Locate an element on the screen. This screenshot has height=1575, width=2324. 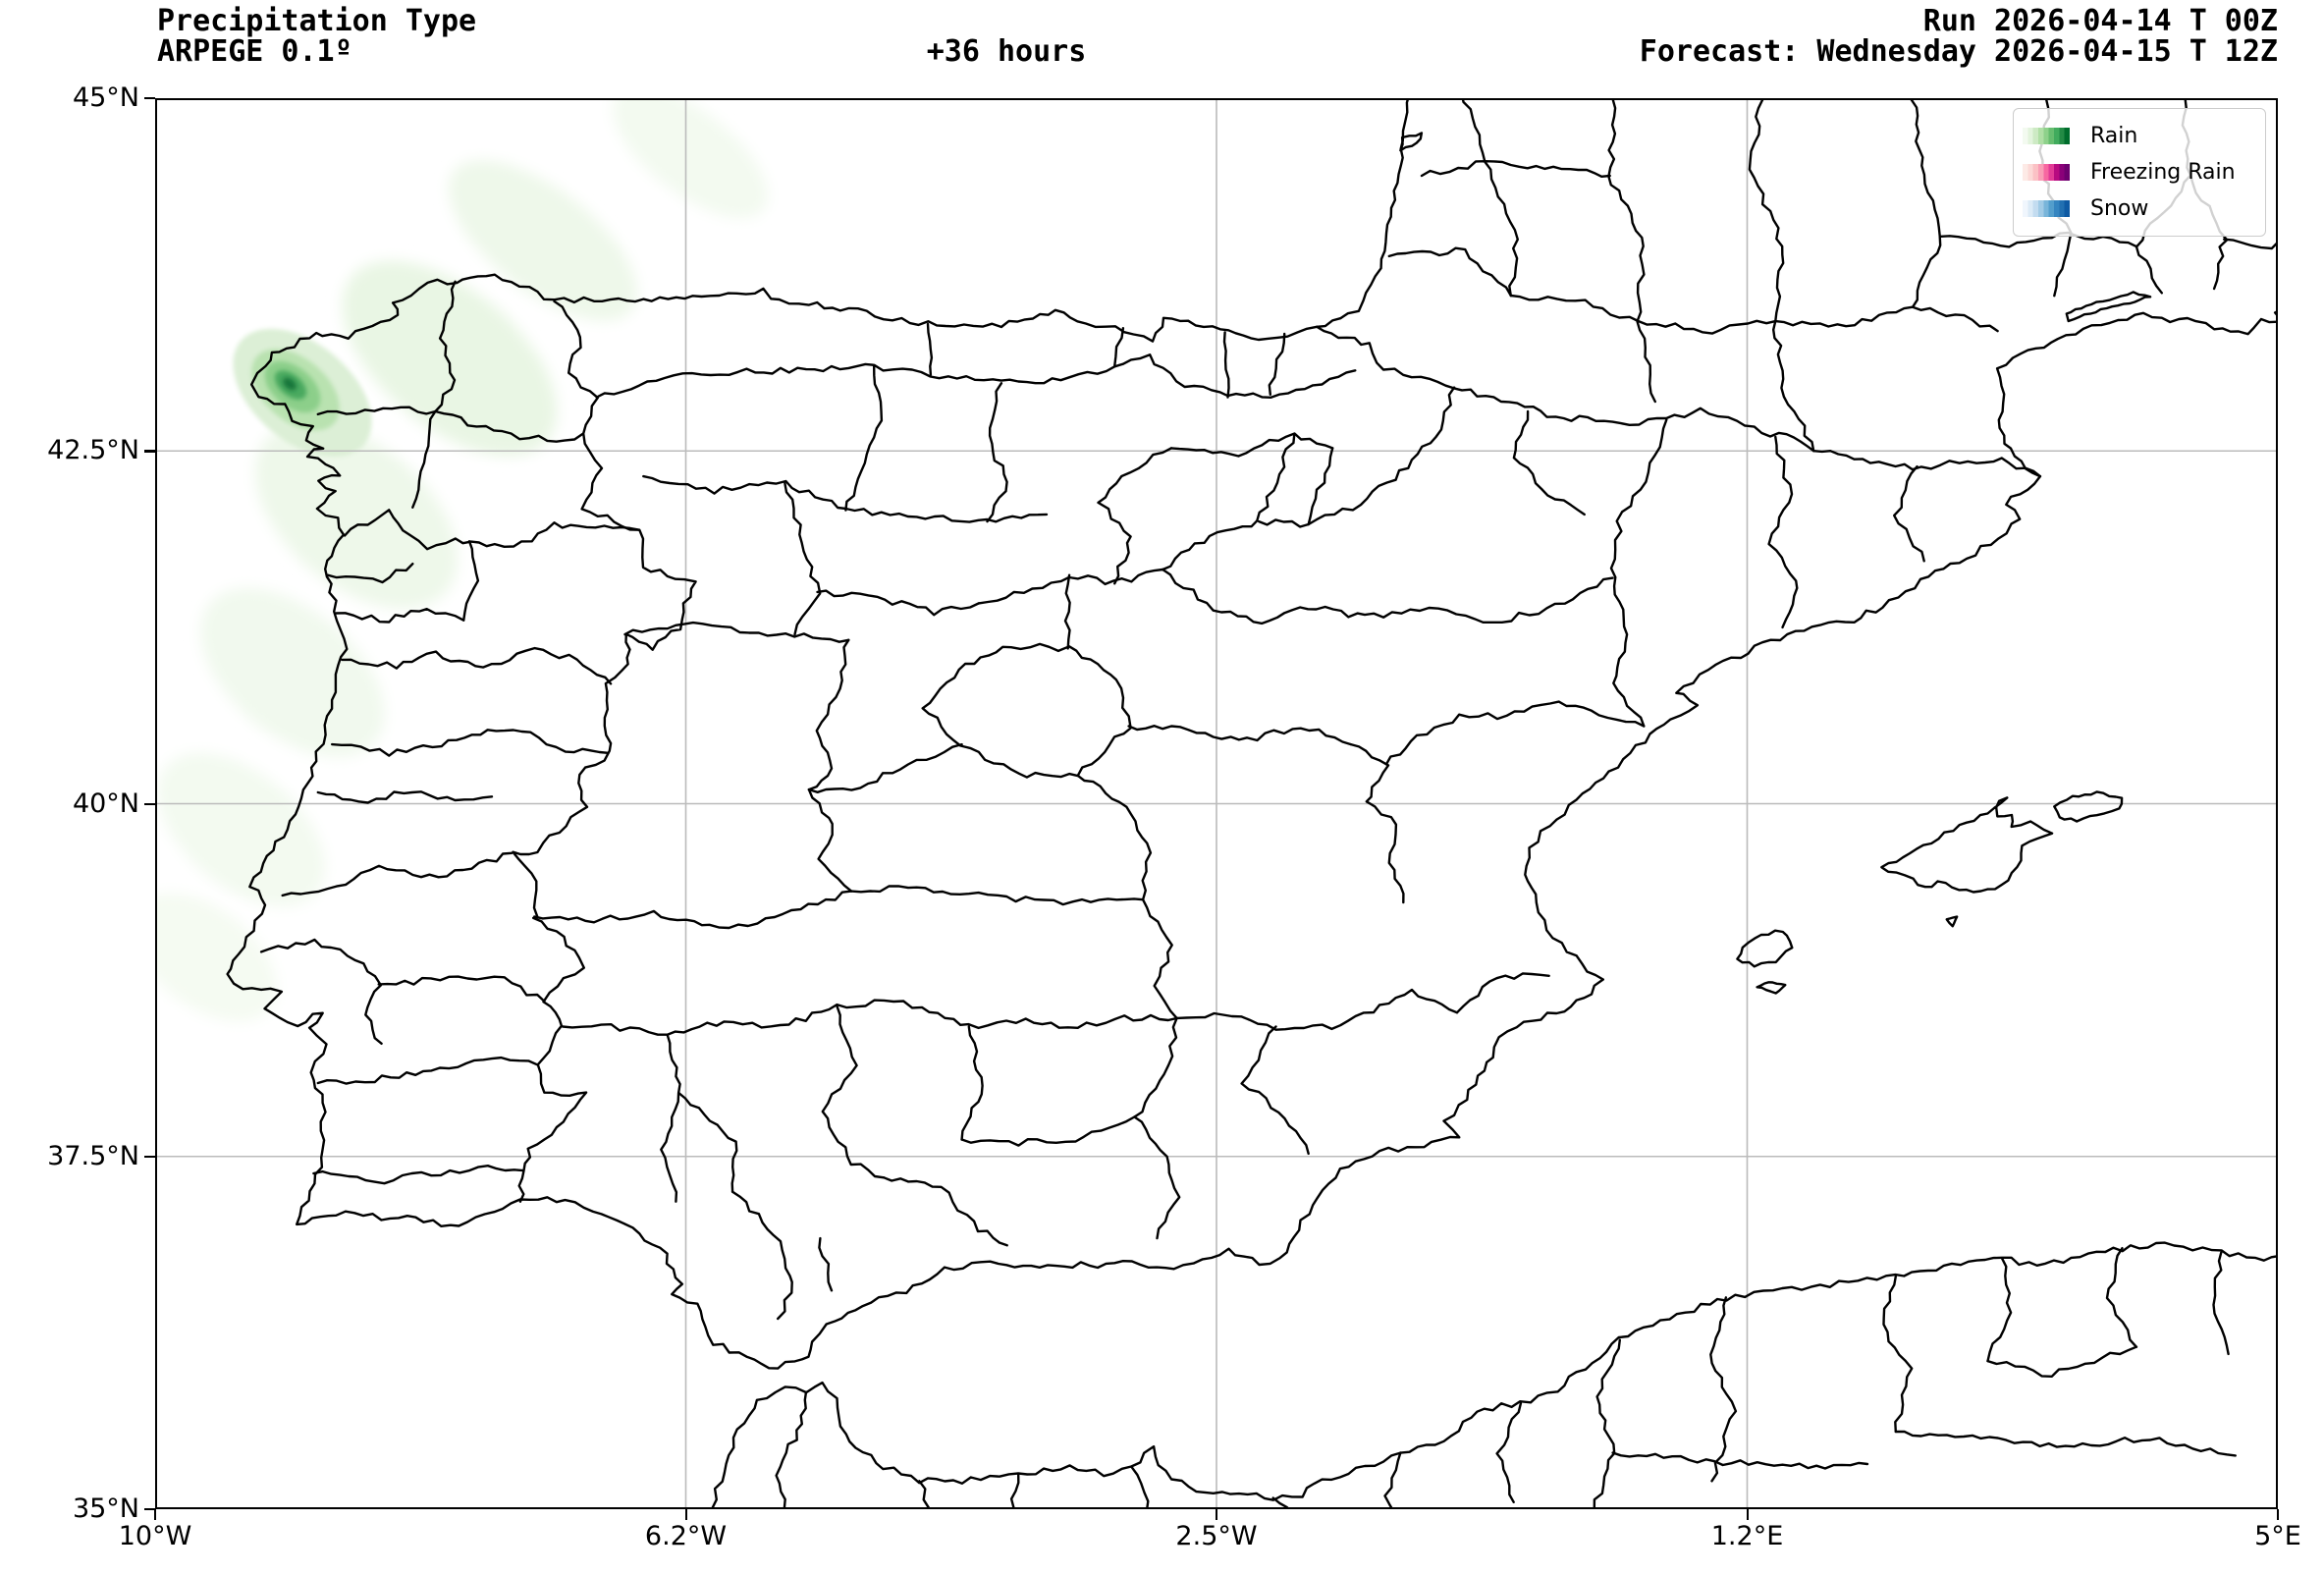
page-title: Precipitation Type is located at coordinates (317, 21).